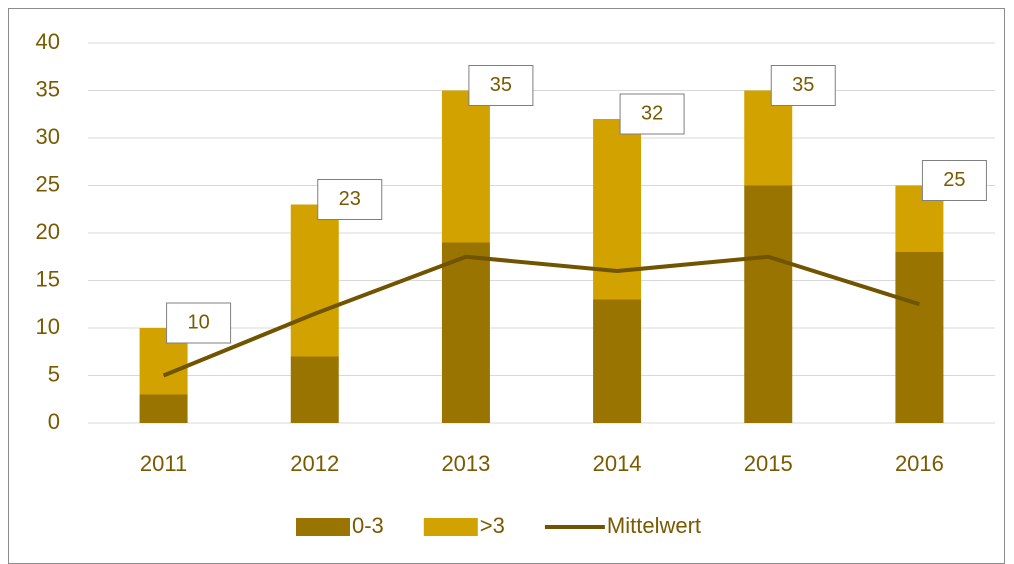  I want to click on x-tick-label: 2016, so click(919, 463).